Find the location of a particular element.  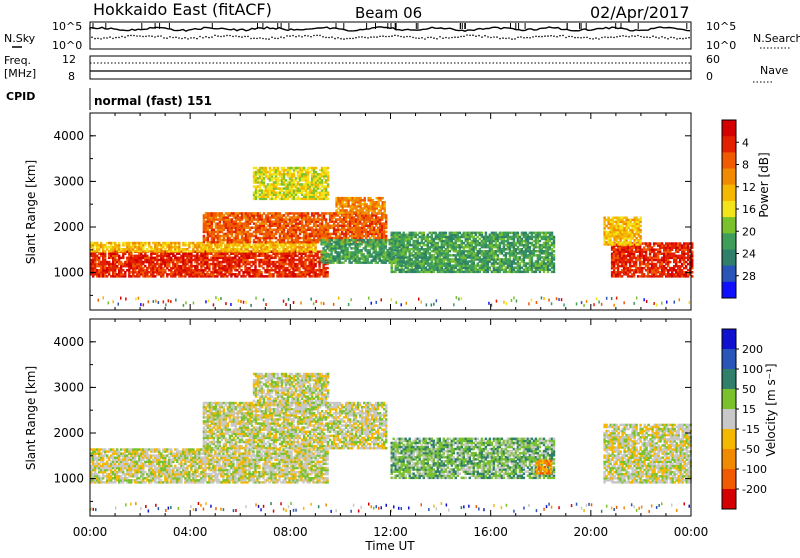

noise-traces is located at coordinates (390, 31).